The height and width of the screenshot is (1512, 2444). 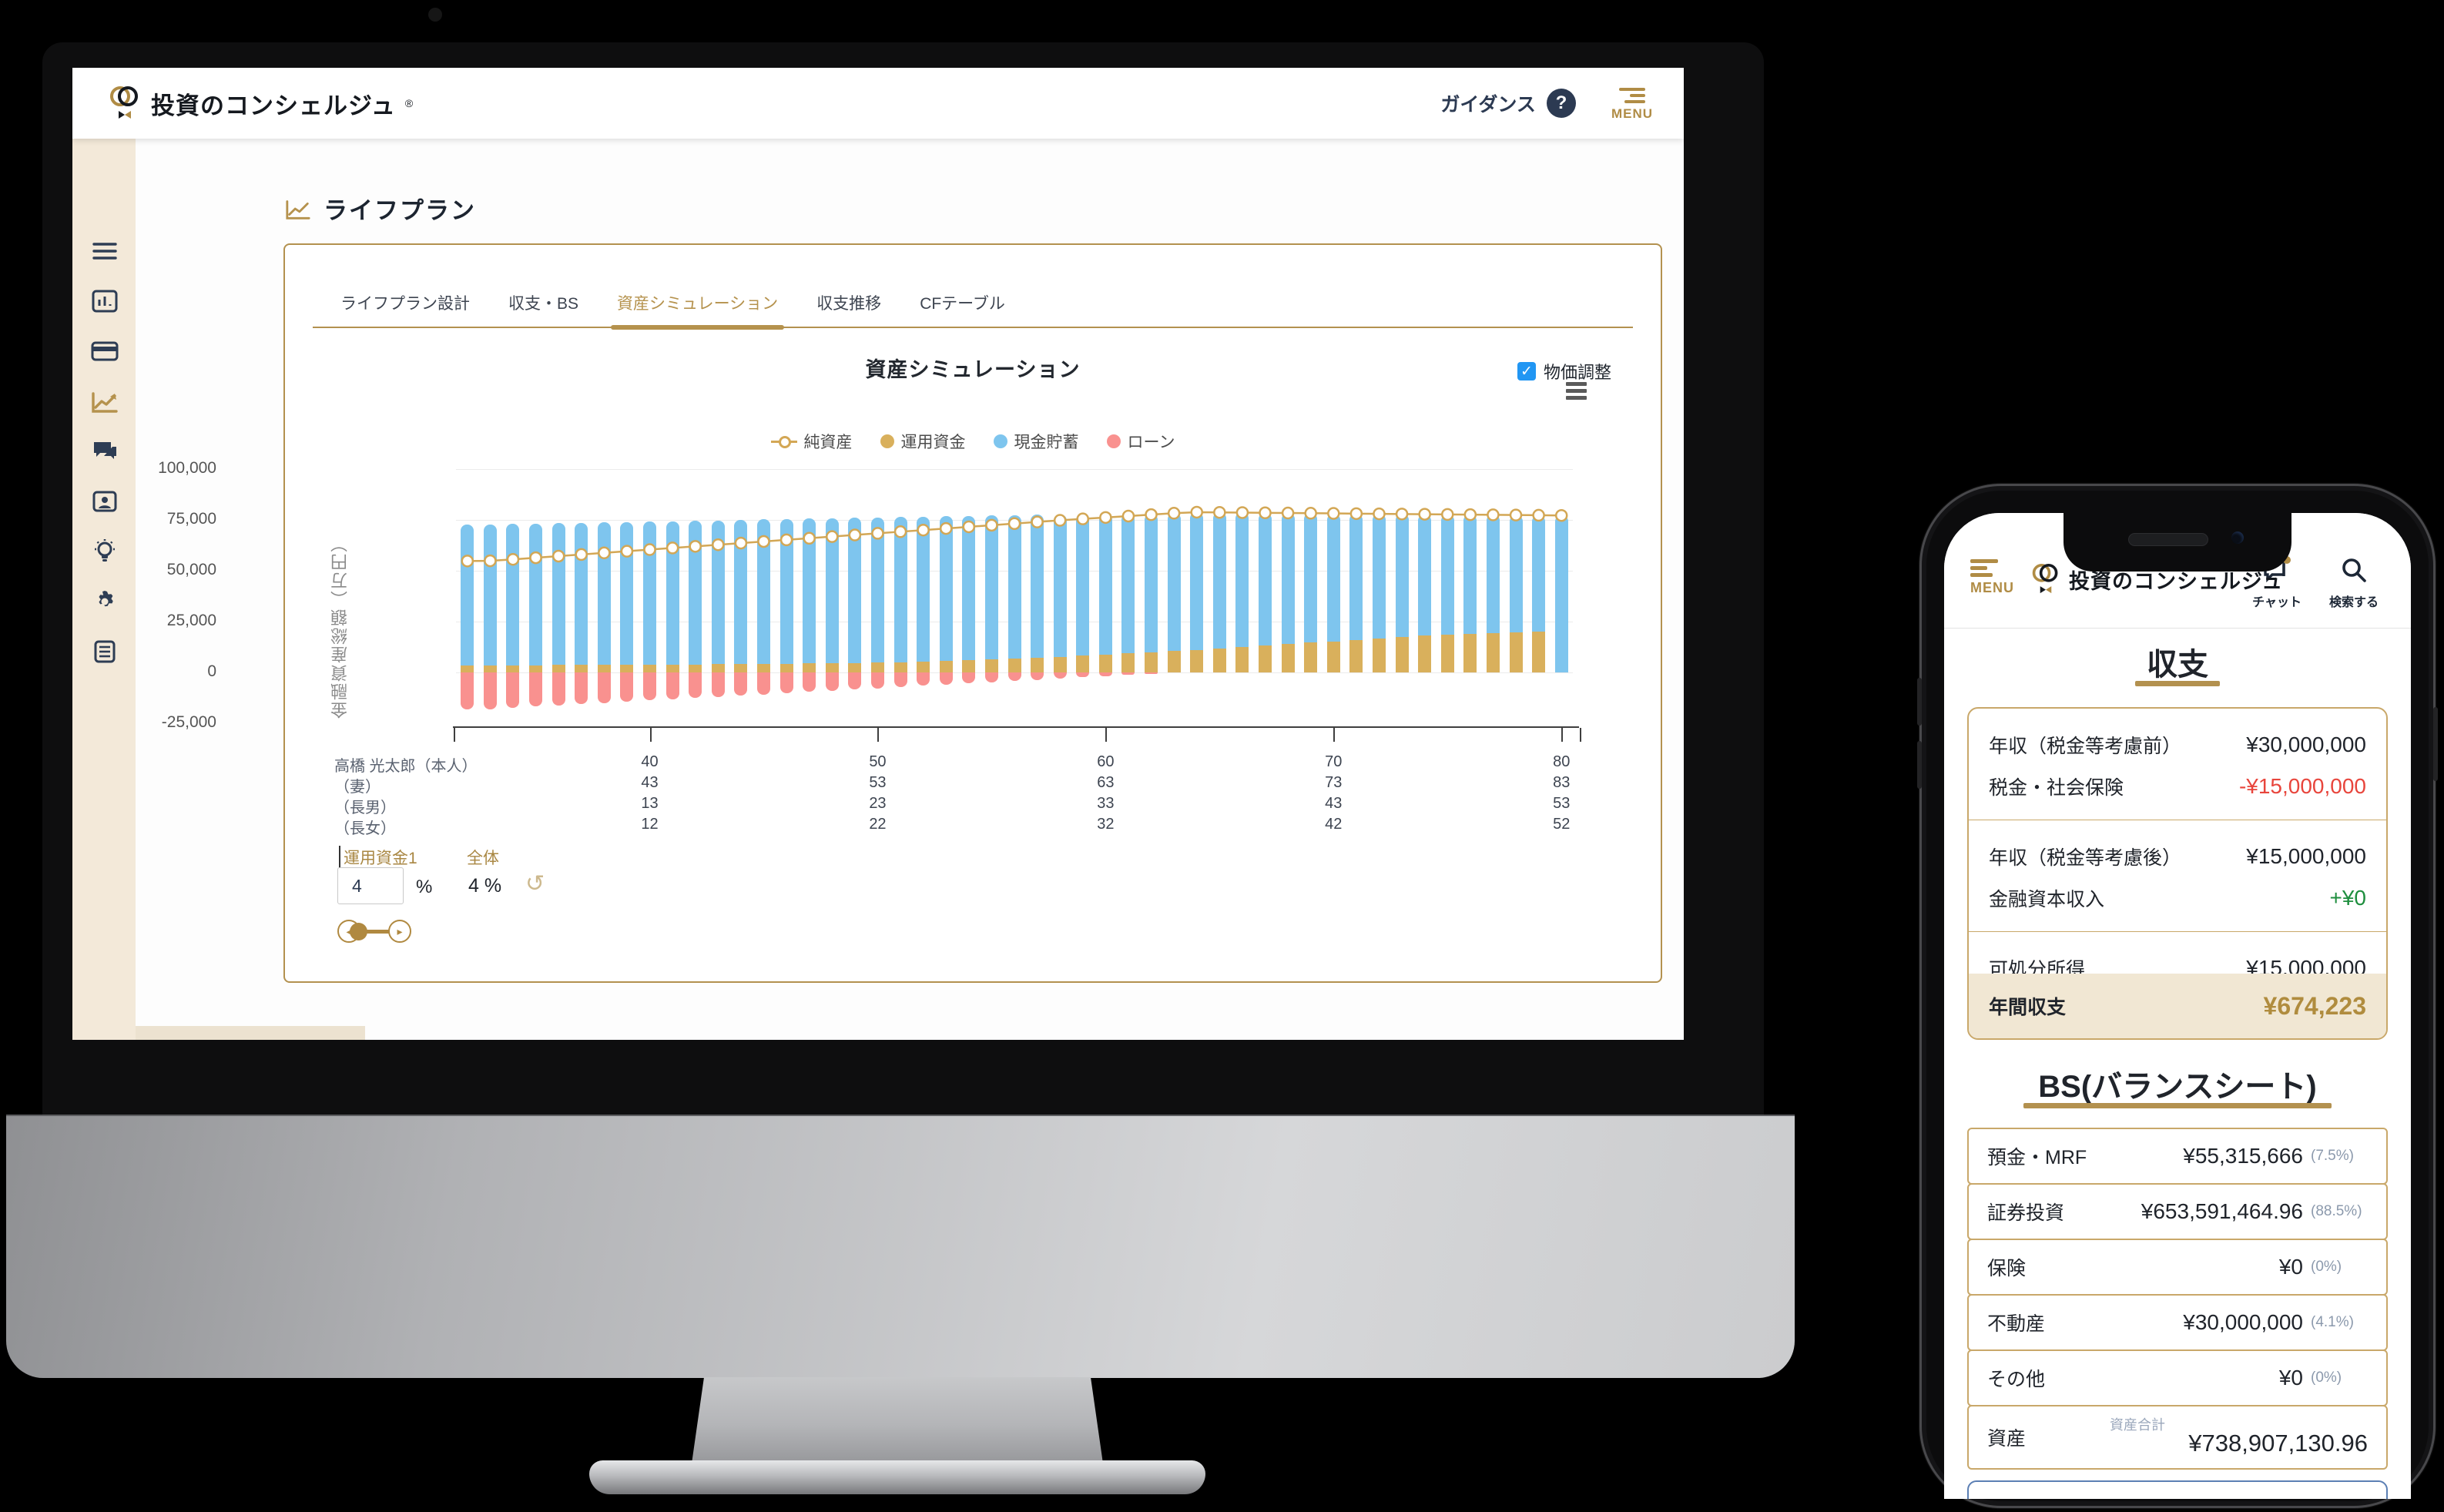 What do you see at coordinates (405, 304) in the screenshot?
I see `tab-lifeplan-design: ライフプラン設計` at bounding box center [405, 304].